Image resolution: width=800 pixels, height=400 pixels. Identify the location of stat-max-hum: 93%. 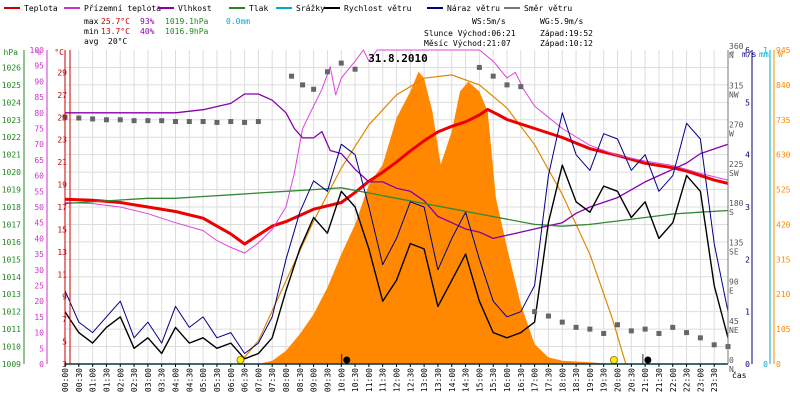
(147, 21).